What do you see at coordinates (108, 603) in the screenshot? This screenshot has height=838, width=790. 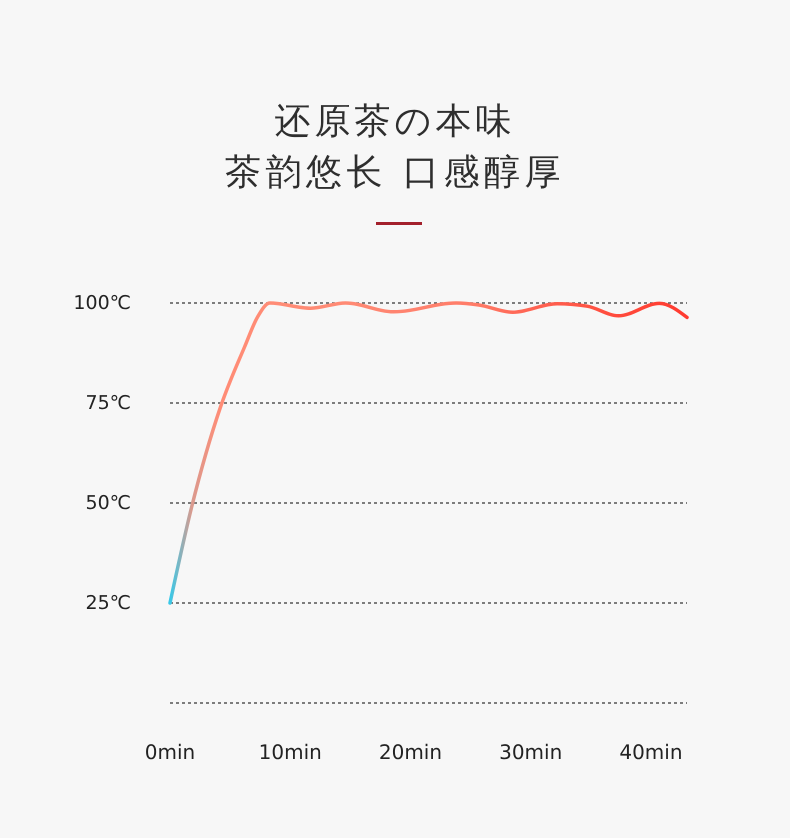 I see `y-tick-label: 25℃` at bounding box center [108, 603].